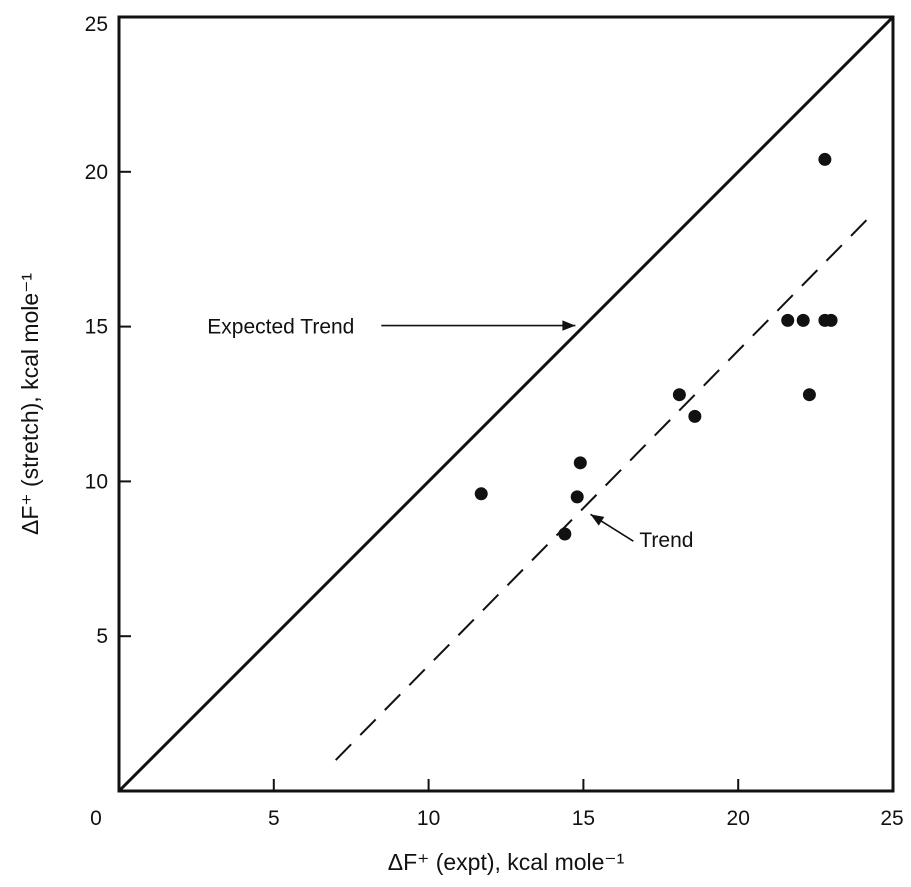 The width and height of the screenshot is (911, 887). Describe the element at coordinates (96, 172) in the screenshot. I see `y-tick-label: 20` at that location.